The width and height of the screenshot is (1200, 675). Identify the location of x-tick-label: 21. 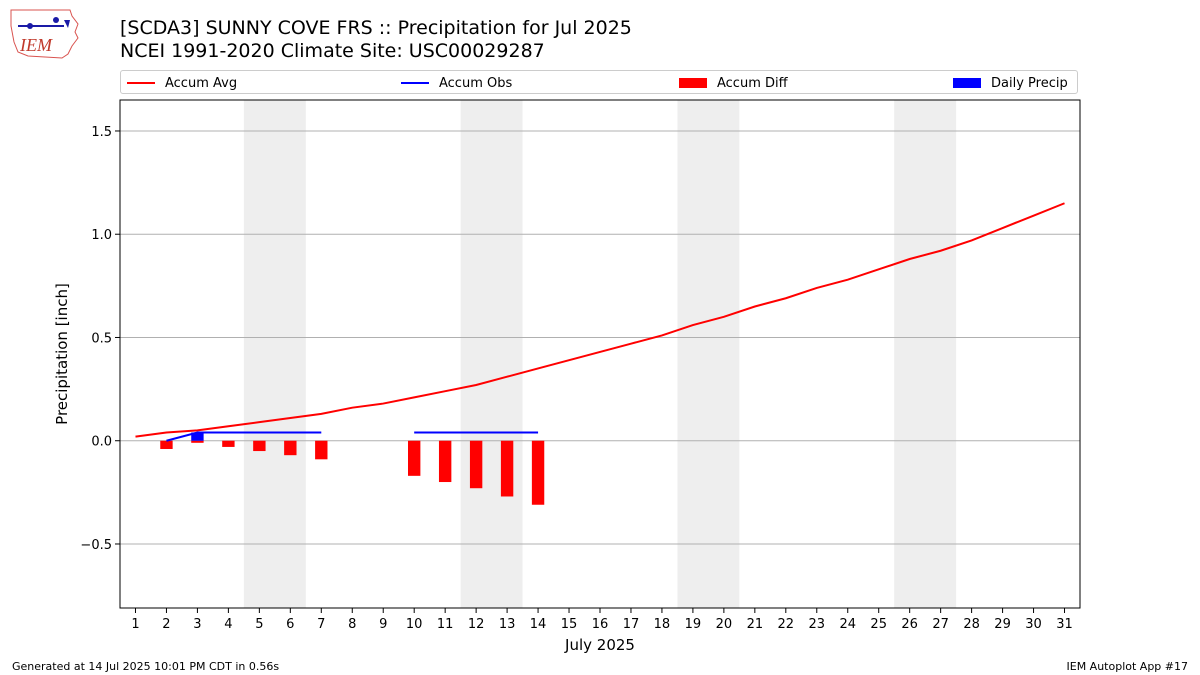
(755, 624).